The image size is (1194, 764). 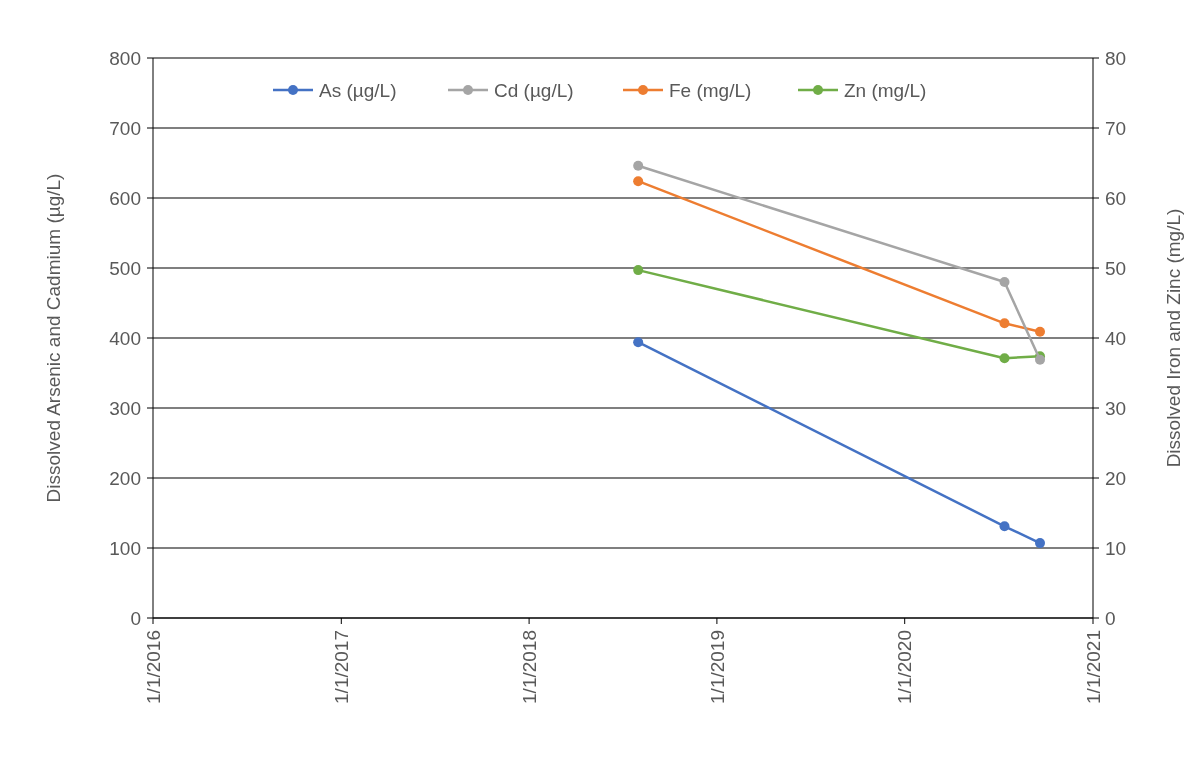 I want to click on legend-label: Fe (mg/L), so click(x=710, y=90).